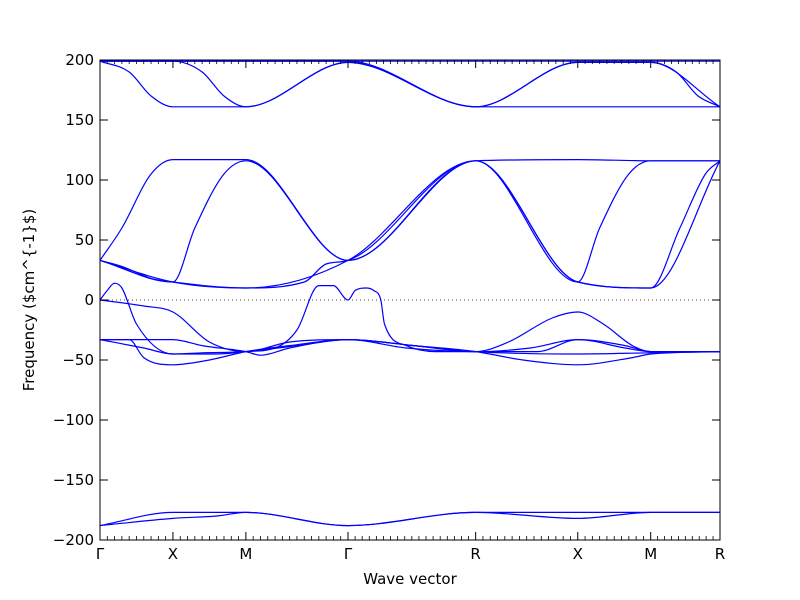 The width and height of the screenshot is (800, 600). Describe the element at coordinates (73, 540) in the screenshot. I see `y-tick-label-8: −200` at that location.